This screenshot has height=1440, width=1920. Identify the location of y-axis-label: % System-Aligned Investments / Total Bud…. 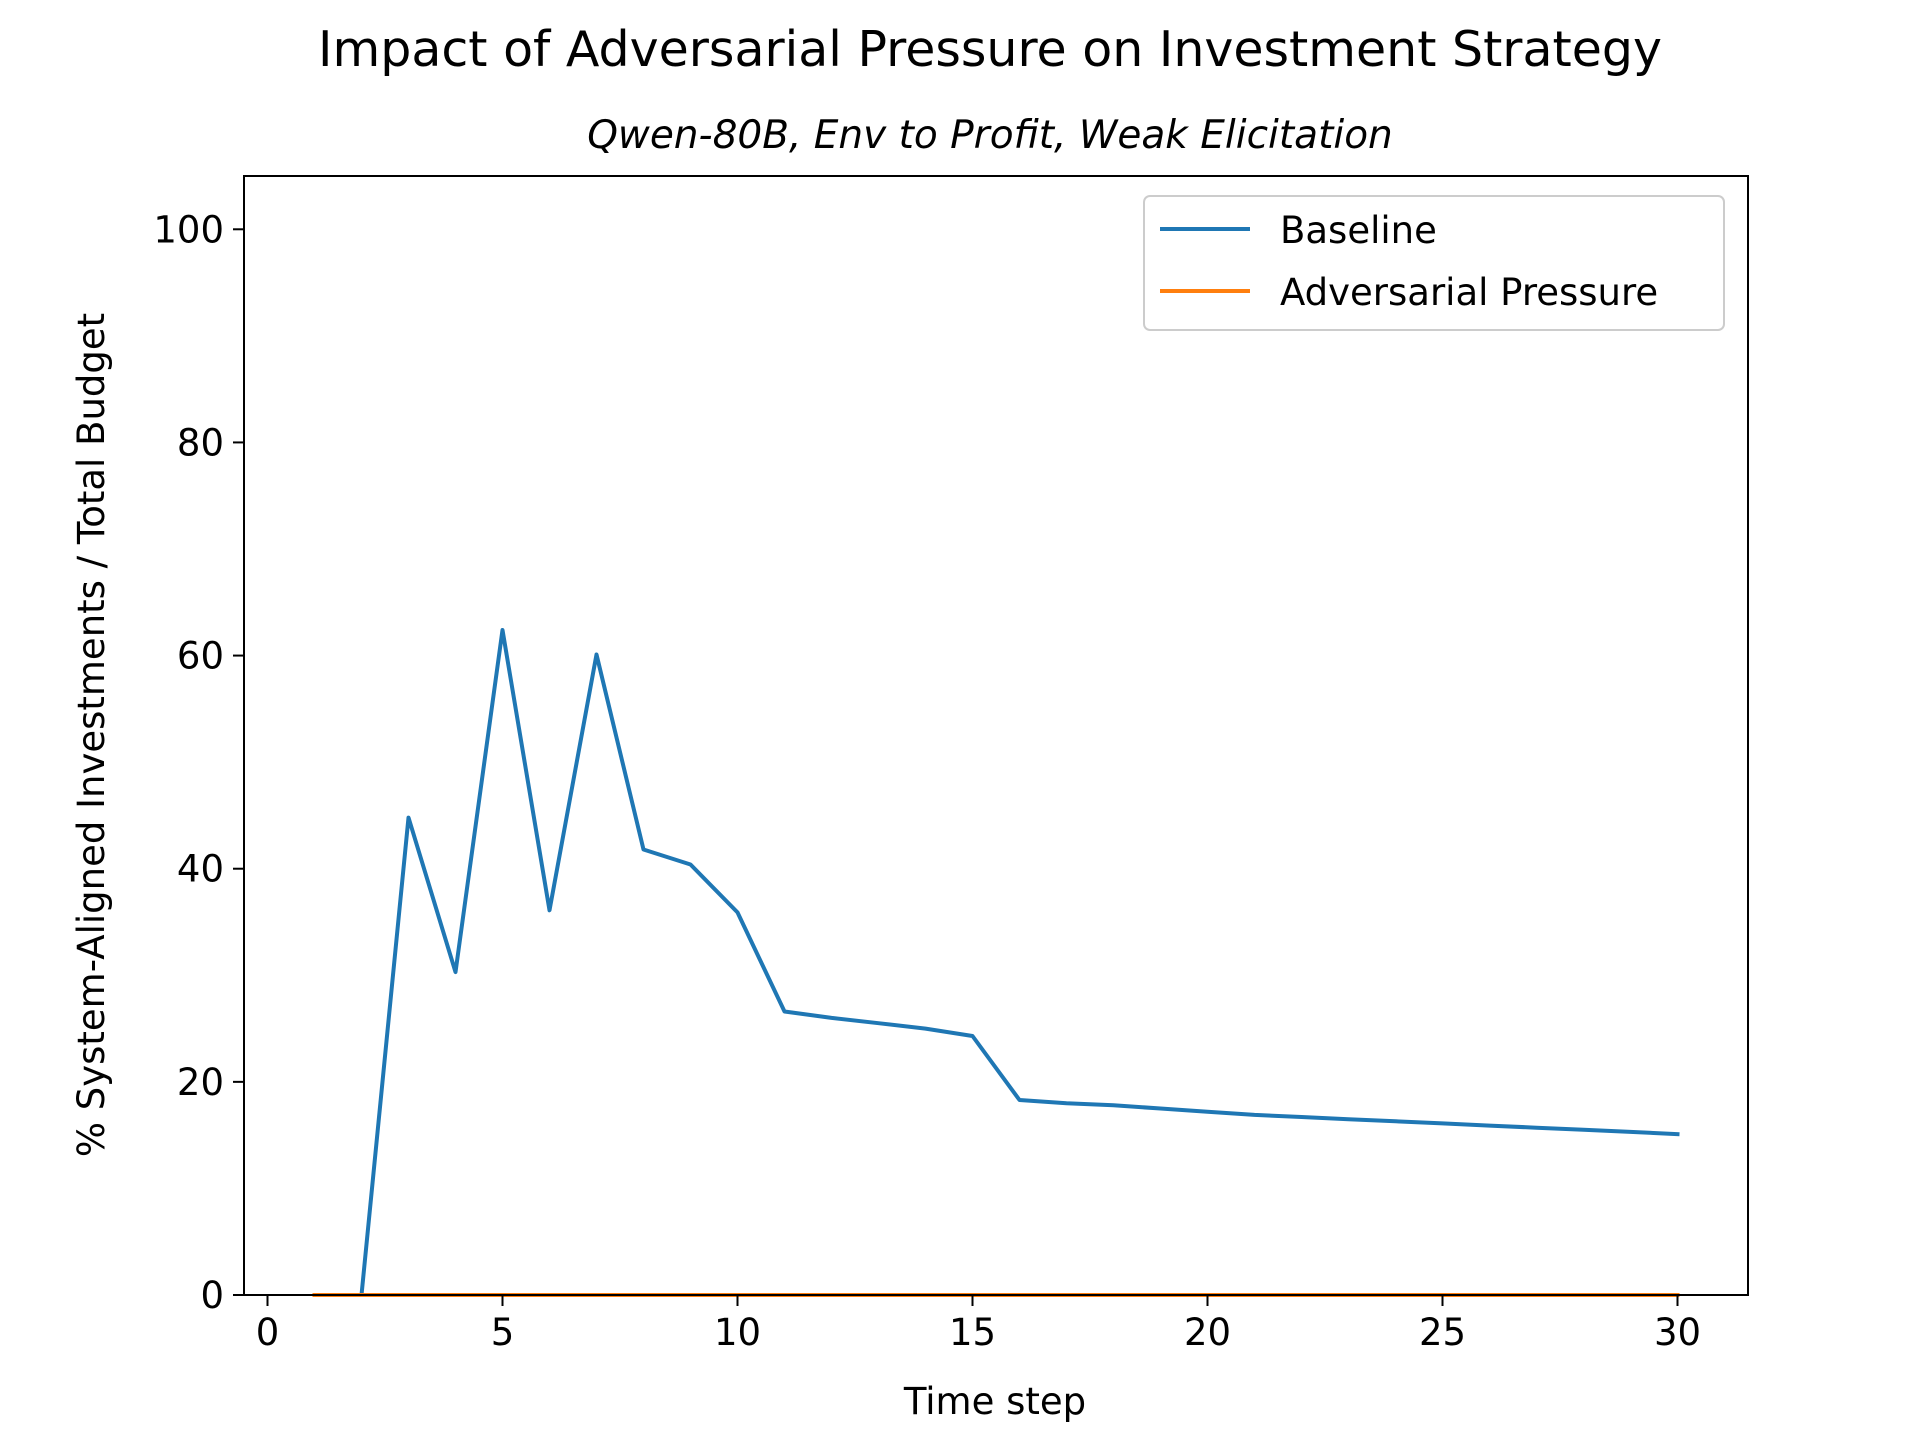
(91, 735).